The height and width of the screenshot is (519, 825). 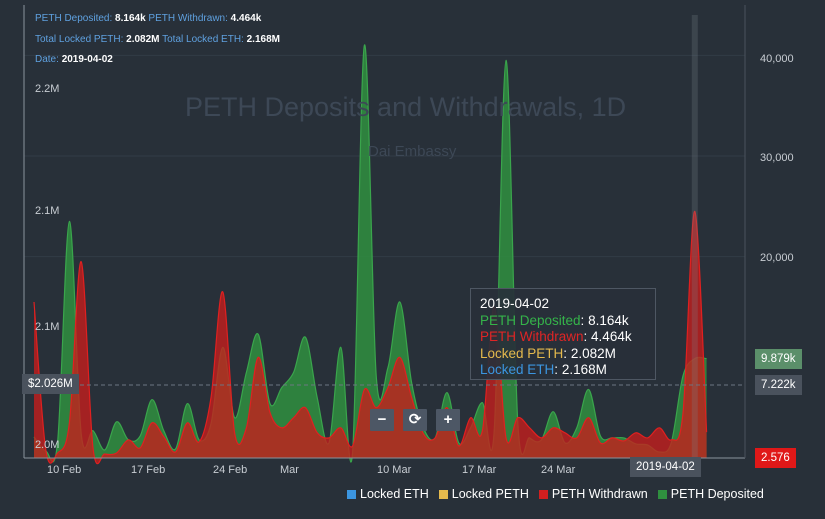 I want to click on tooltip-locked-peth-label: Locked PETH, so click(x=522, y=353).